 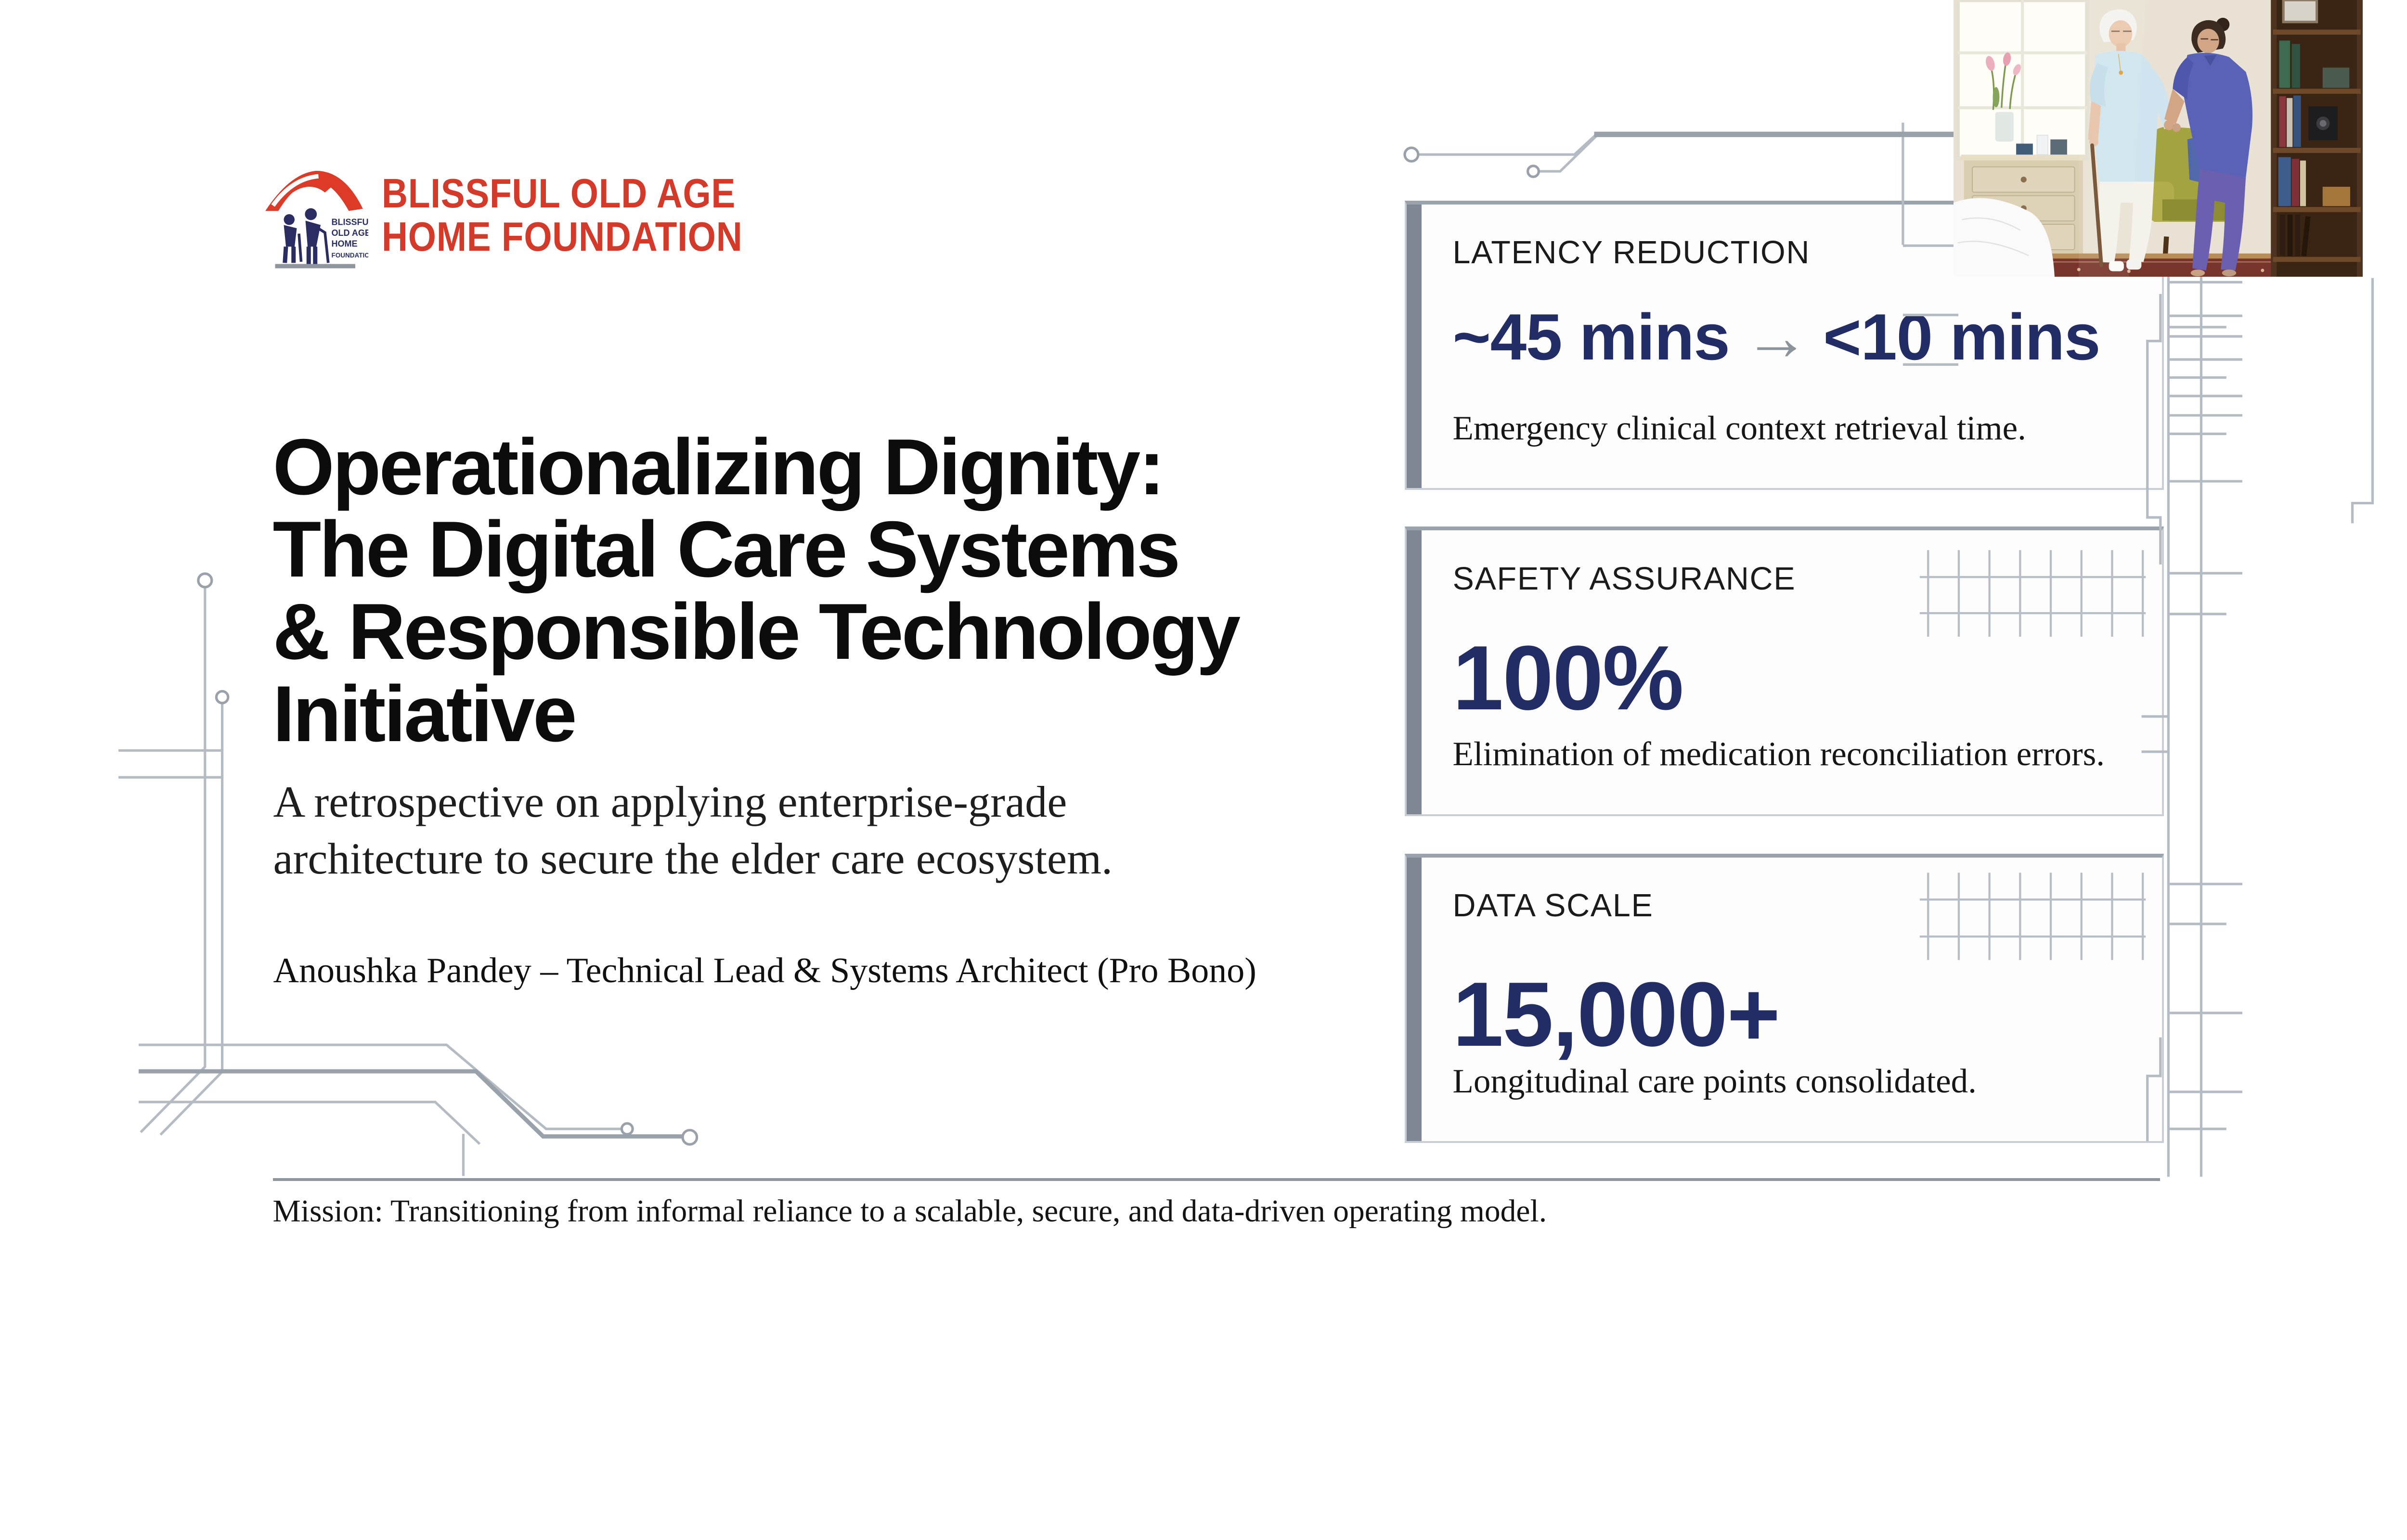 What do you see at coordinates (1591, 336) in the screenshot?
I see `stat-value-from: ~45 mins` at bounding box center [1591, 336].